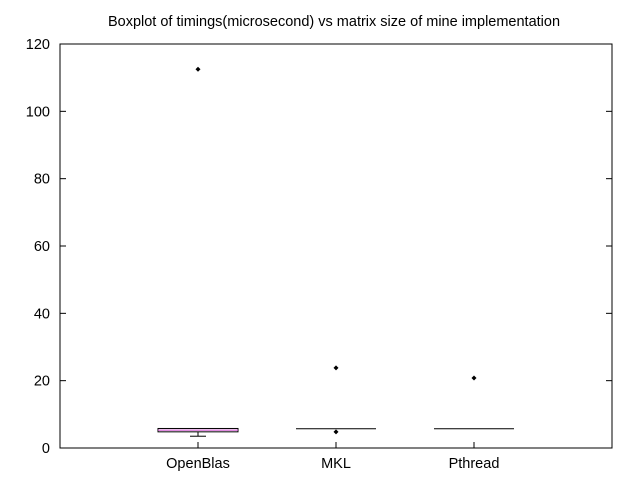  What do you see at coordinates (46, 449) in the screenshot?
I see `y-tick-label: 0` at bounding box center [46, 449].